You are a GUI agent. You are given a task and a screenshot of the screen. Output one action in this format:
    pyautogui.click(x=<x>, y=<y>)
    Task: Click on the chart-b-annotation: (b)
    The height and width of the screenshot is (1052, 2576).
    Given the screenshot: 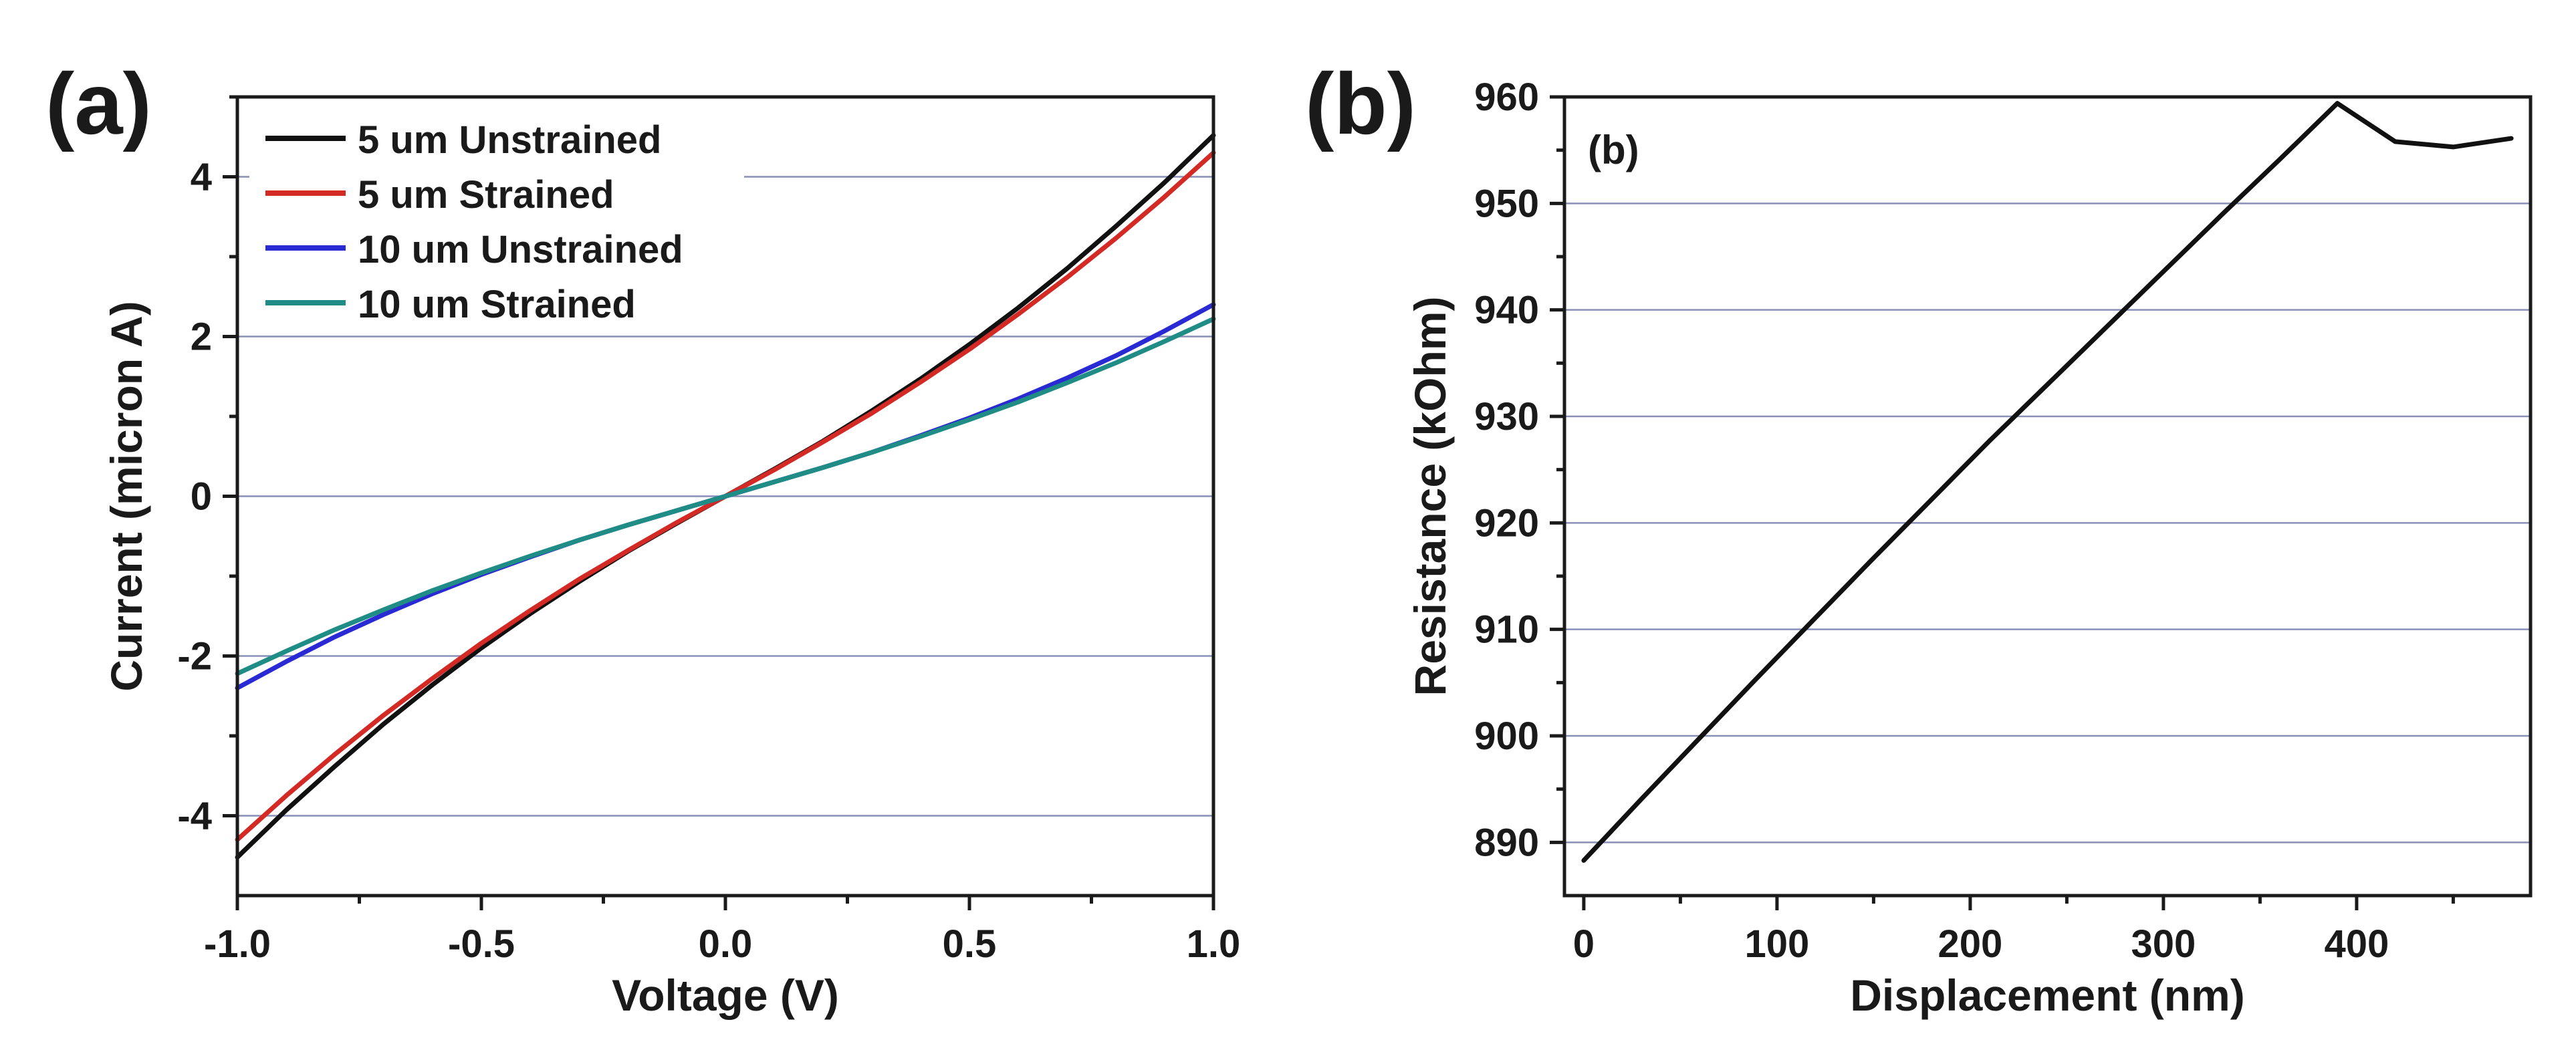 What is the action you would take?
    pyautogui.click(x=1613, y=150)
    